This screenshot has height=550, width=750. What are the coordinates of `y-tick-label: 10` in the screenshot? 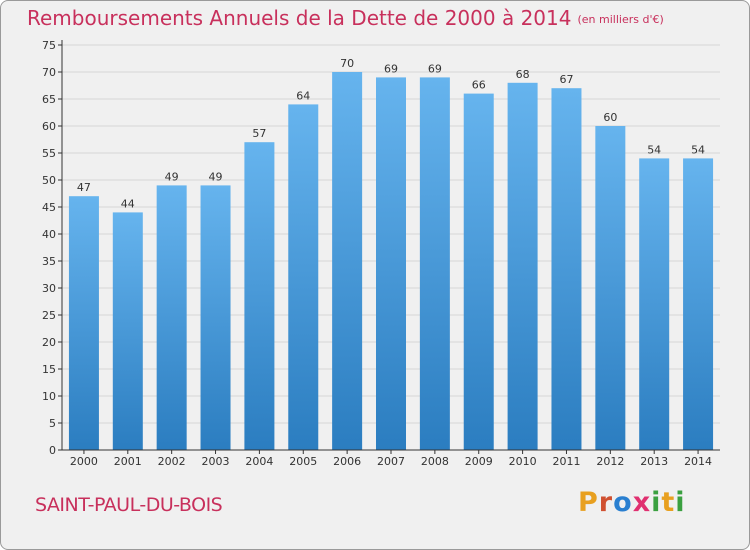 It's located at (49, 396).